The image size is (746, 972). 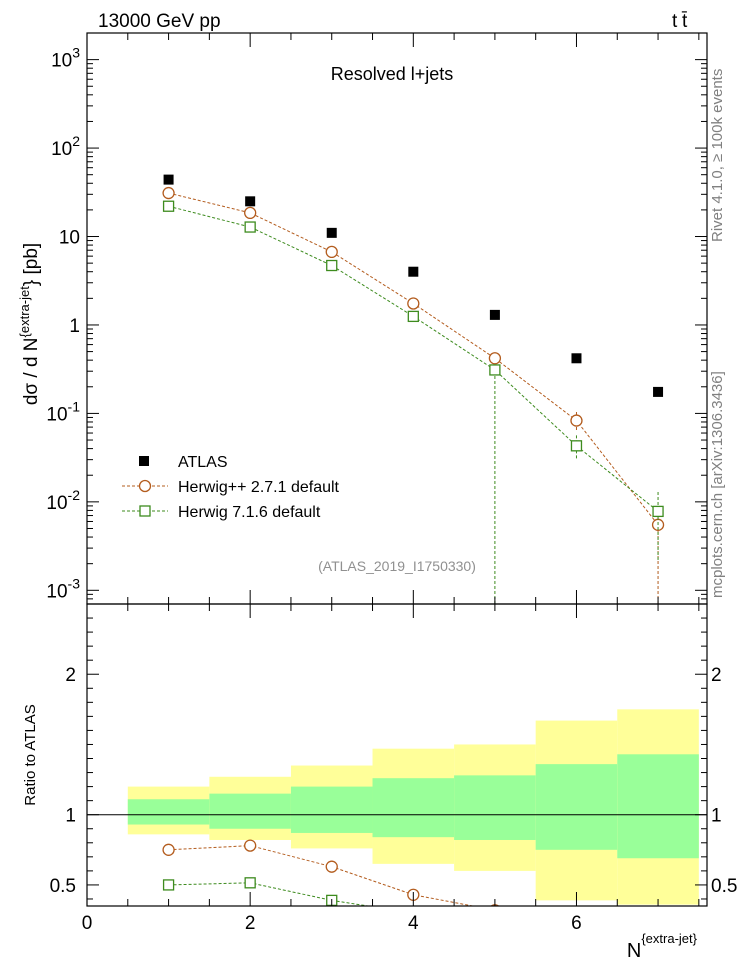 What do you see at coordinates (70, 675) in the screenshot?
I see `ratio-y-tick-label: 2` at bounding box center [70, 675].